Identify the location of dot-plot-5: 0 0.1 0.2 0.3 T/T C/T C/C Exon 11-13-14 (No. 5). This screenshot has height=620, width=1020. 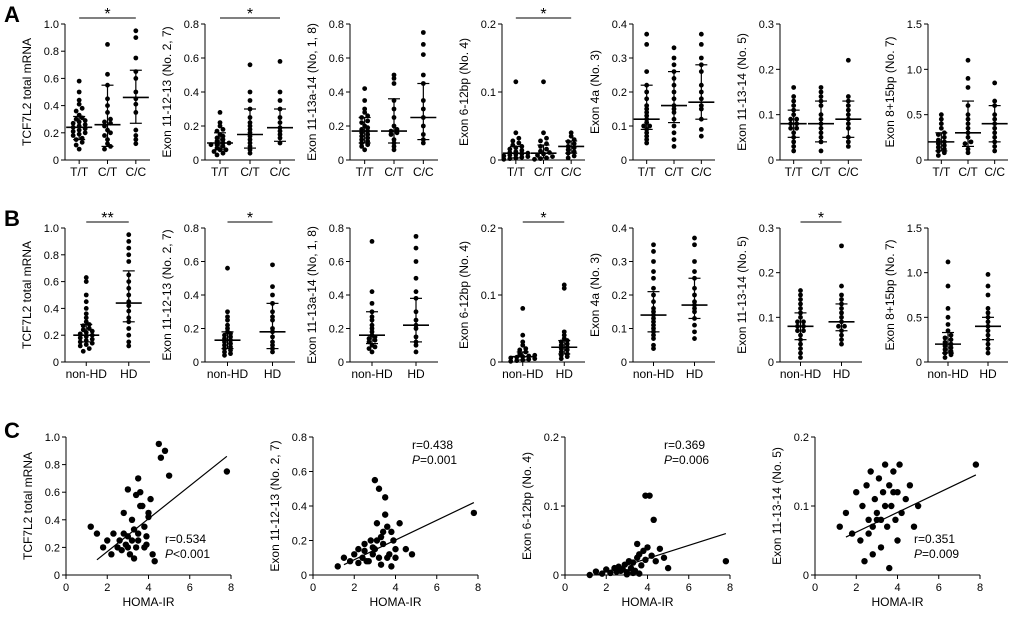
(798, 99).